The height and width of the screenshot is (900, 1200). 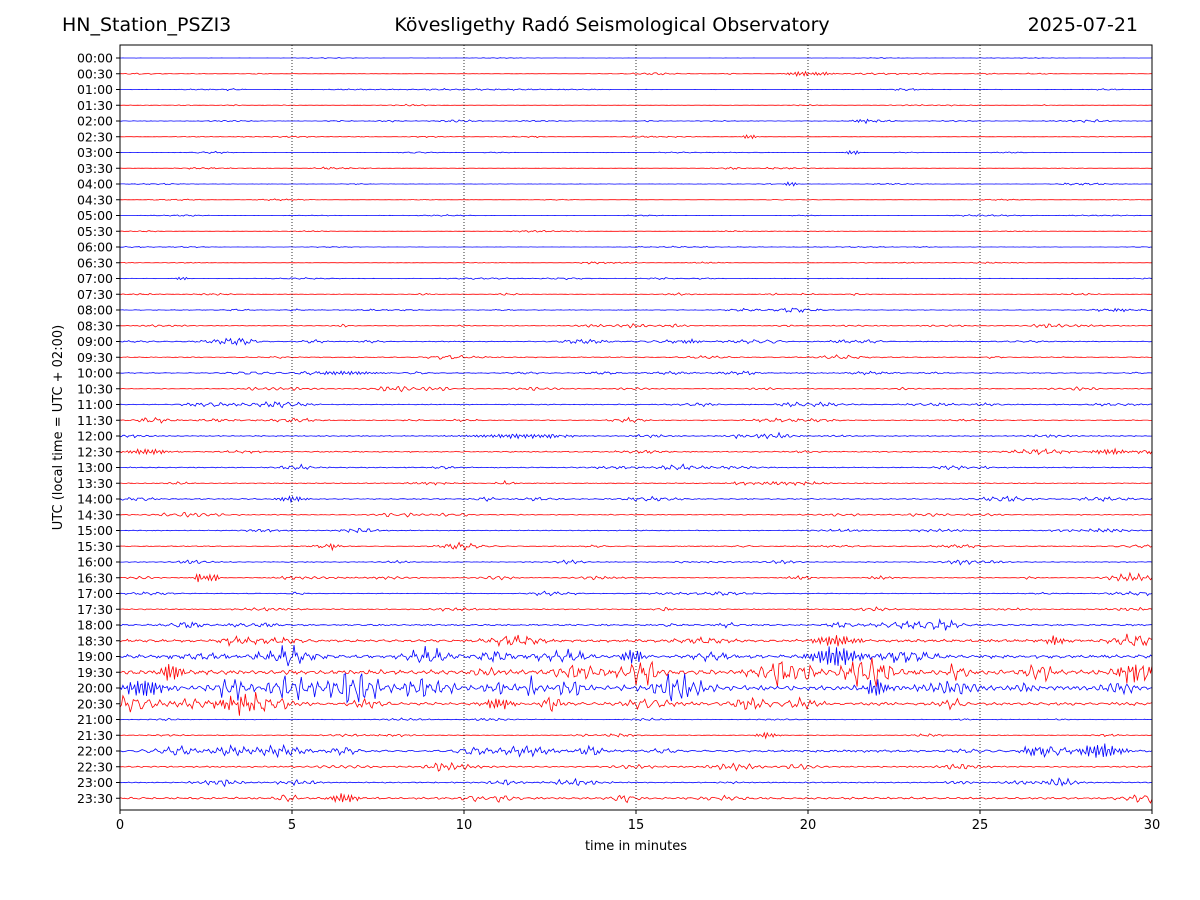 I want to click on y-tick-label: 08:30, so click(x=95, y=325).